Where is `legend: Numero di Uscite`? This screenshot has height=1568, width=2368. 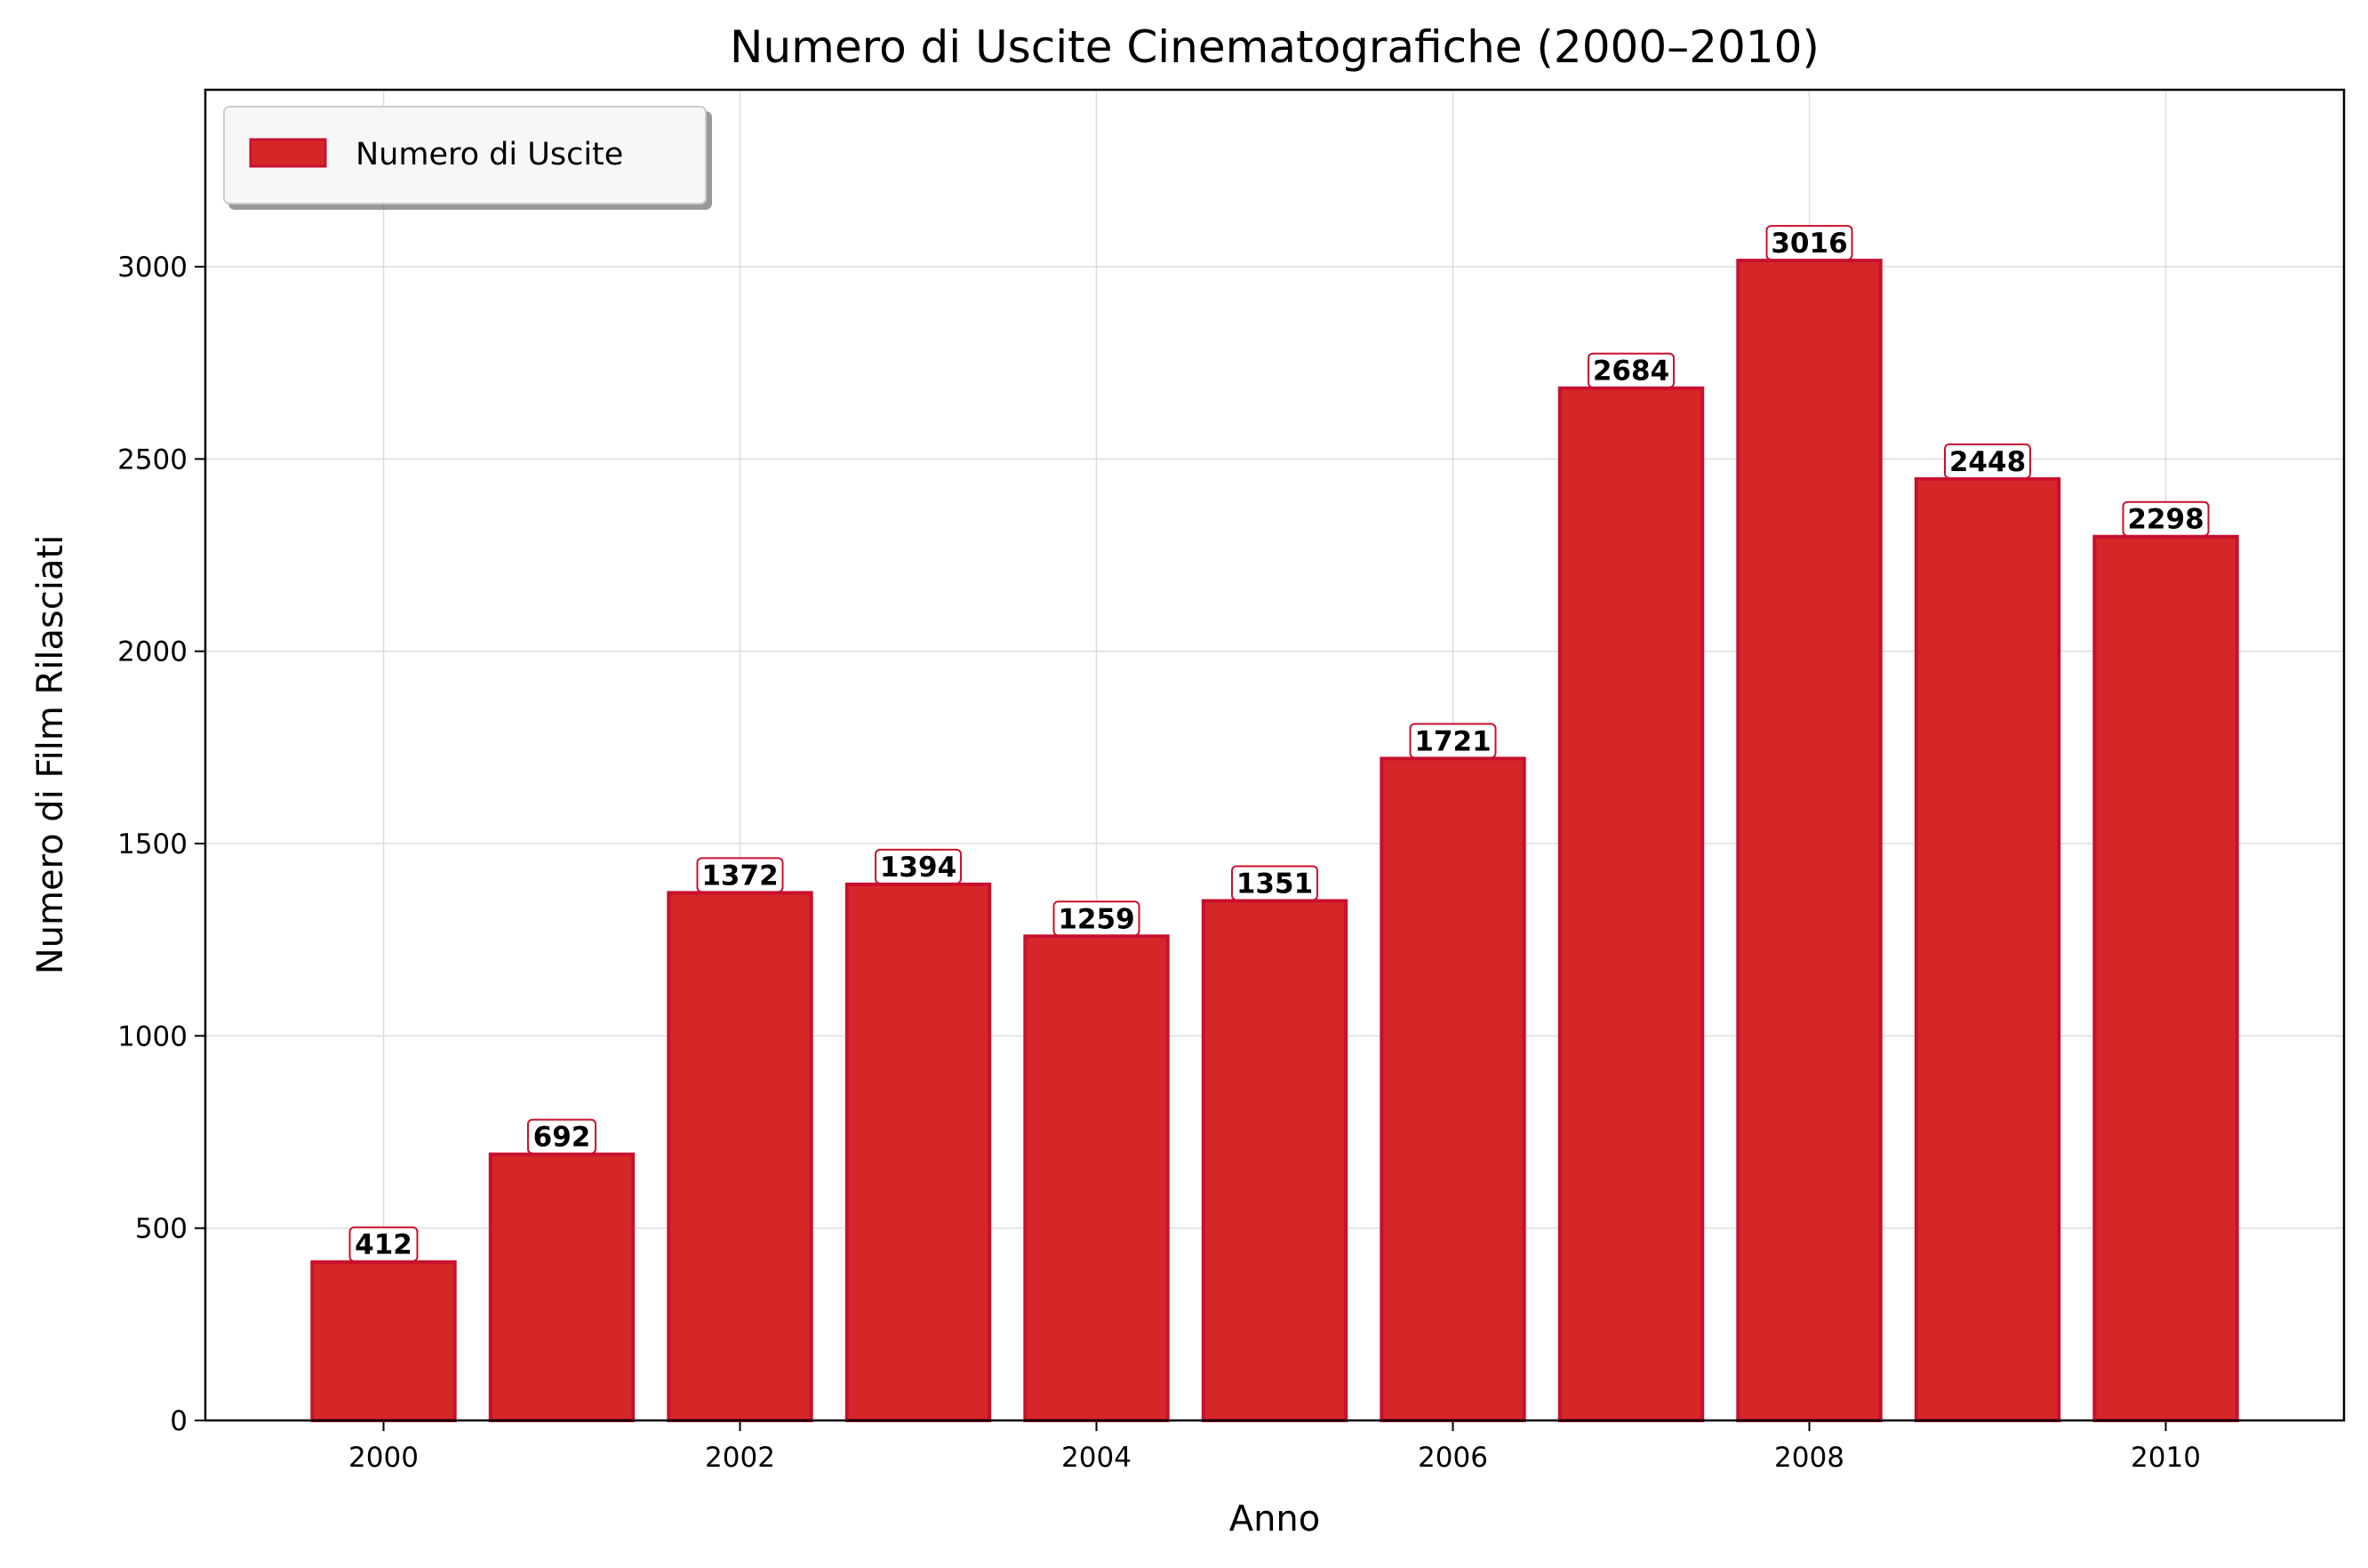
legend: Numero di Uscite is located at coordinates (465, 155).